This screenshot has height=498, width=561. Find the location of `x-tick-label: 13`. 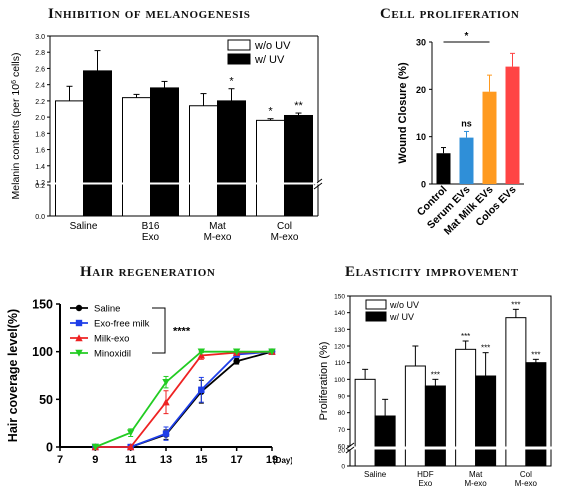

x-tick-label: 13 is located at coordinates (166, 460).